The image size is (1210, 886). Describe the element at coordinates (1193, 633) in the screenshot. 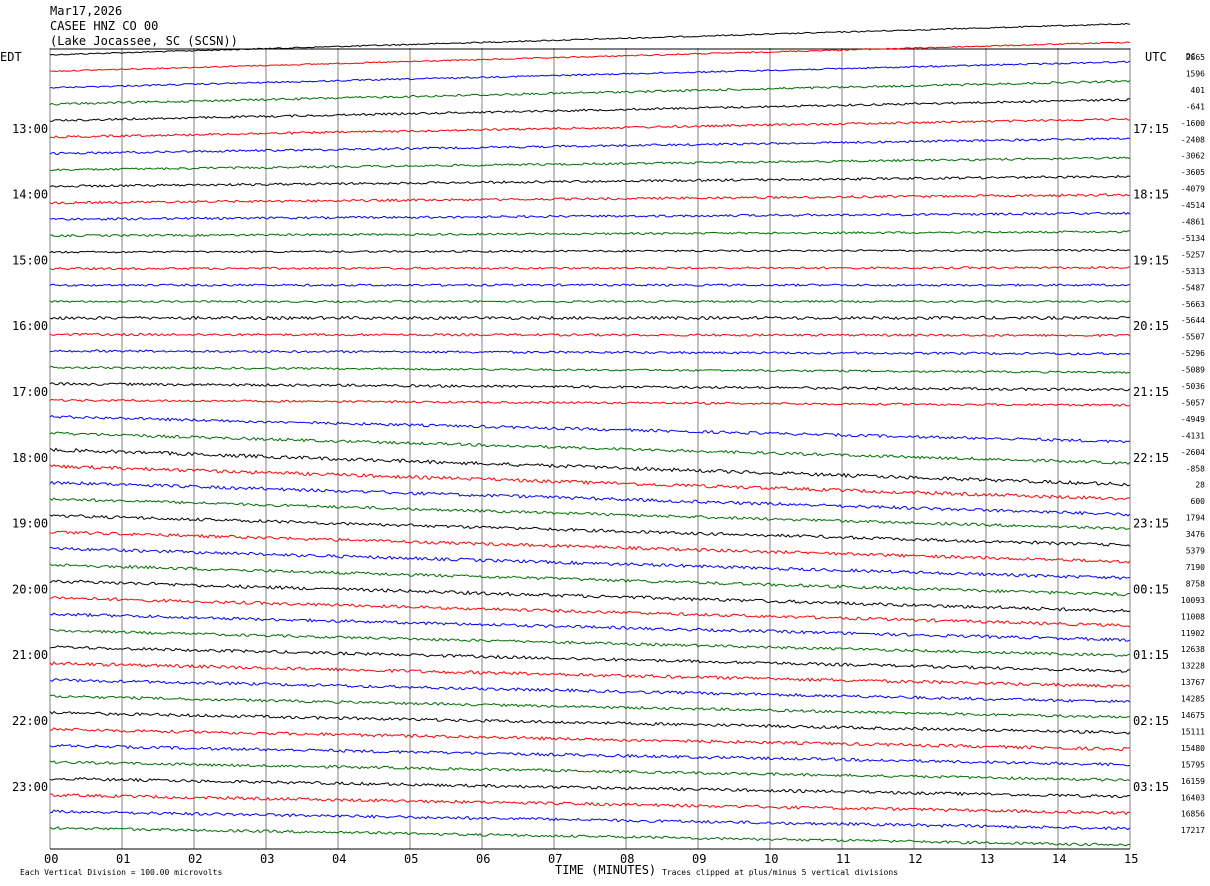

I see `dc-offset-label: 11902` at that location.